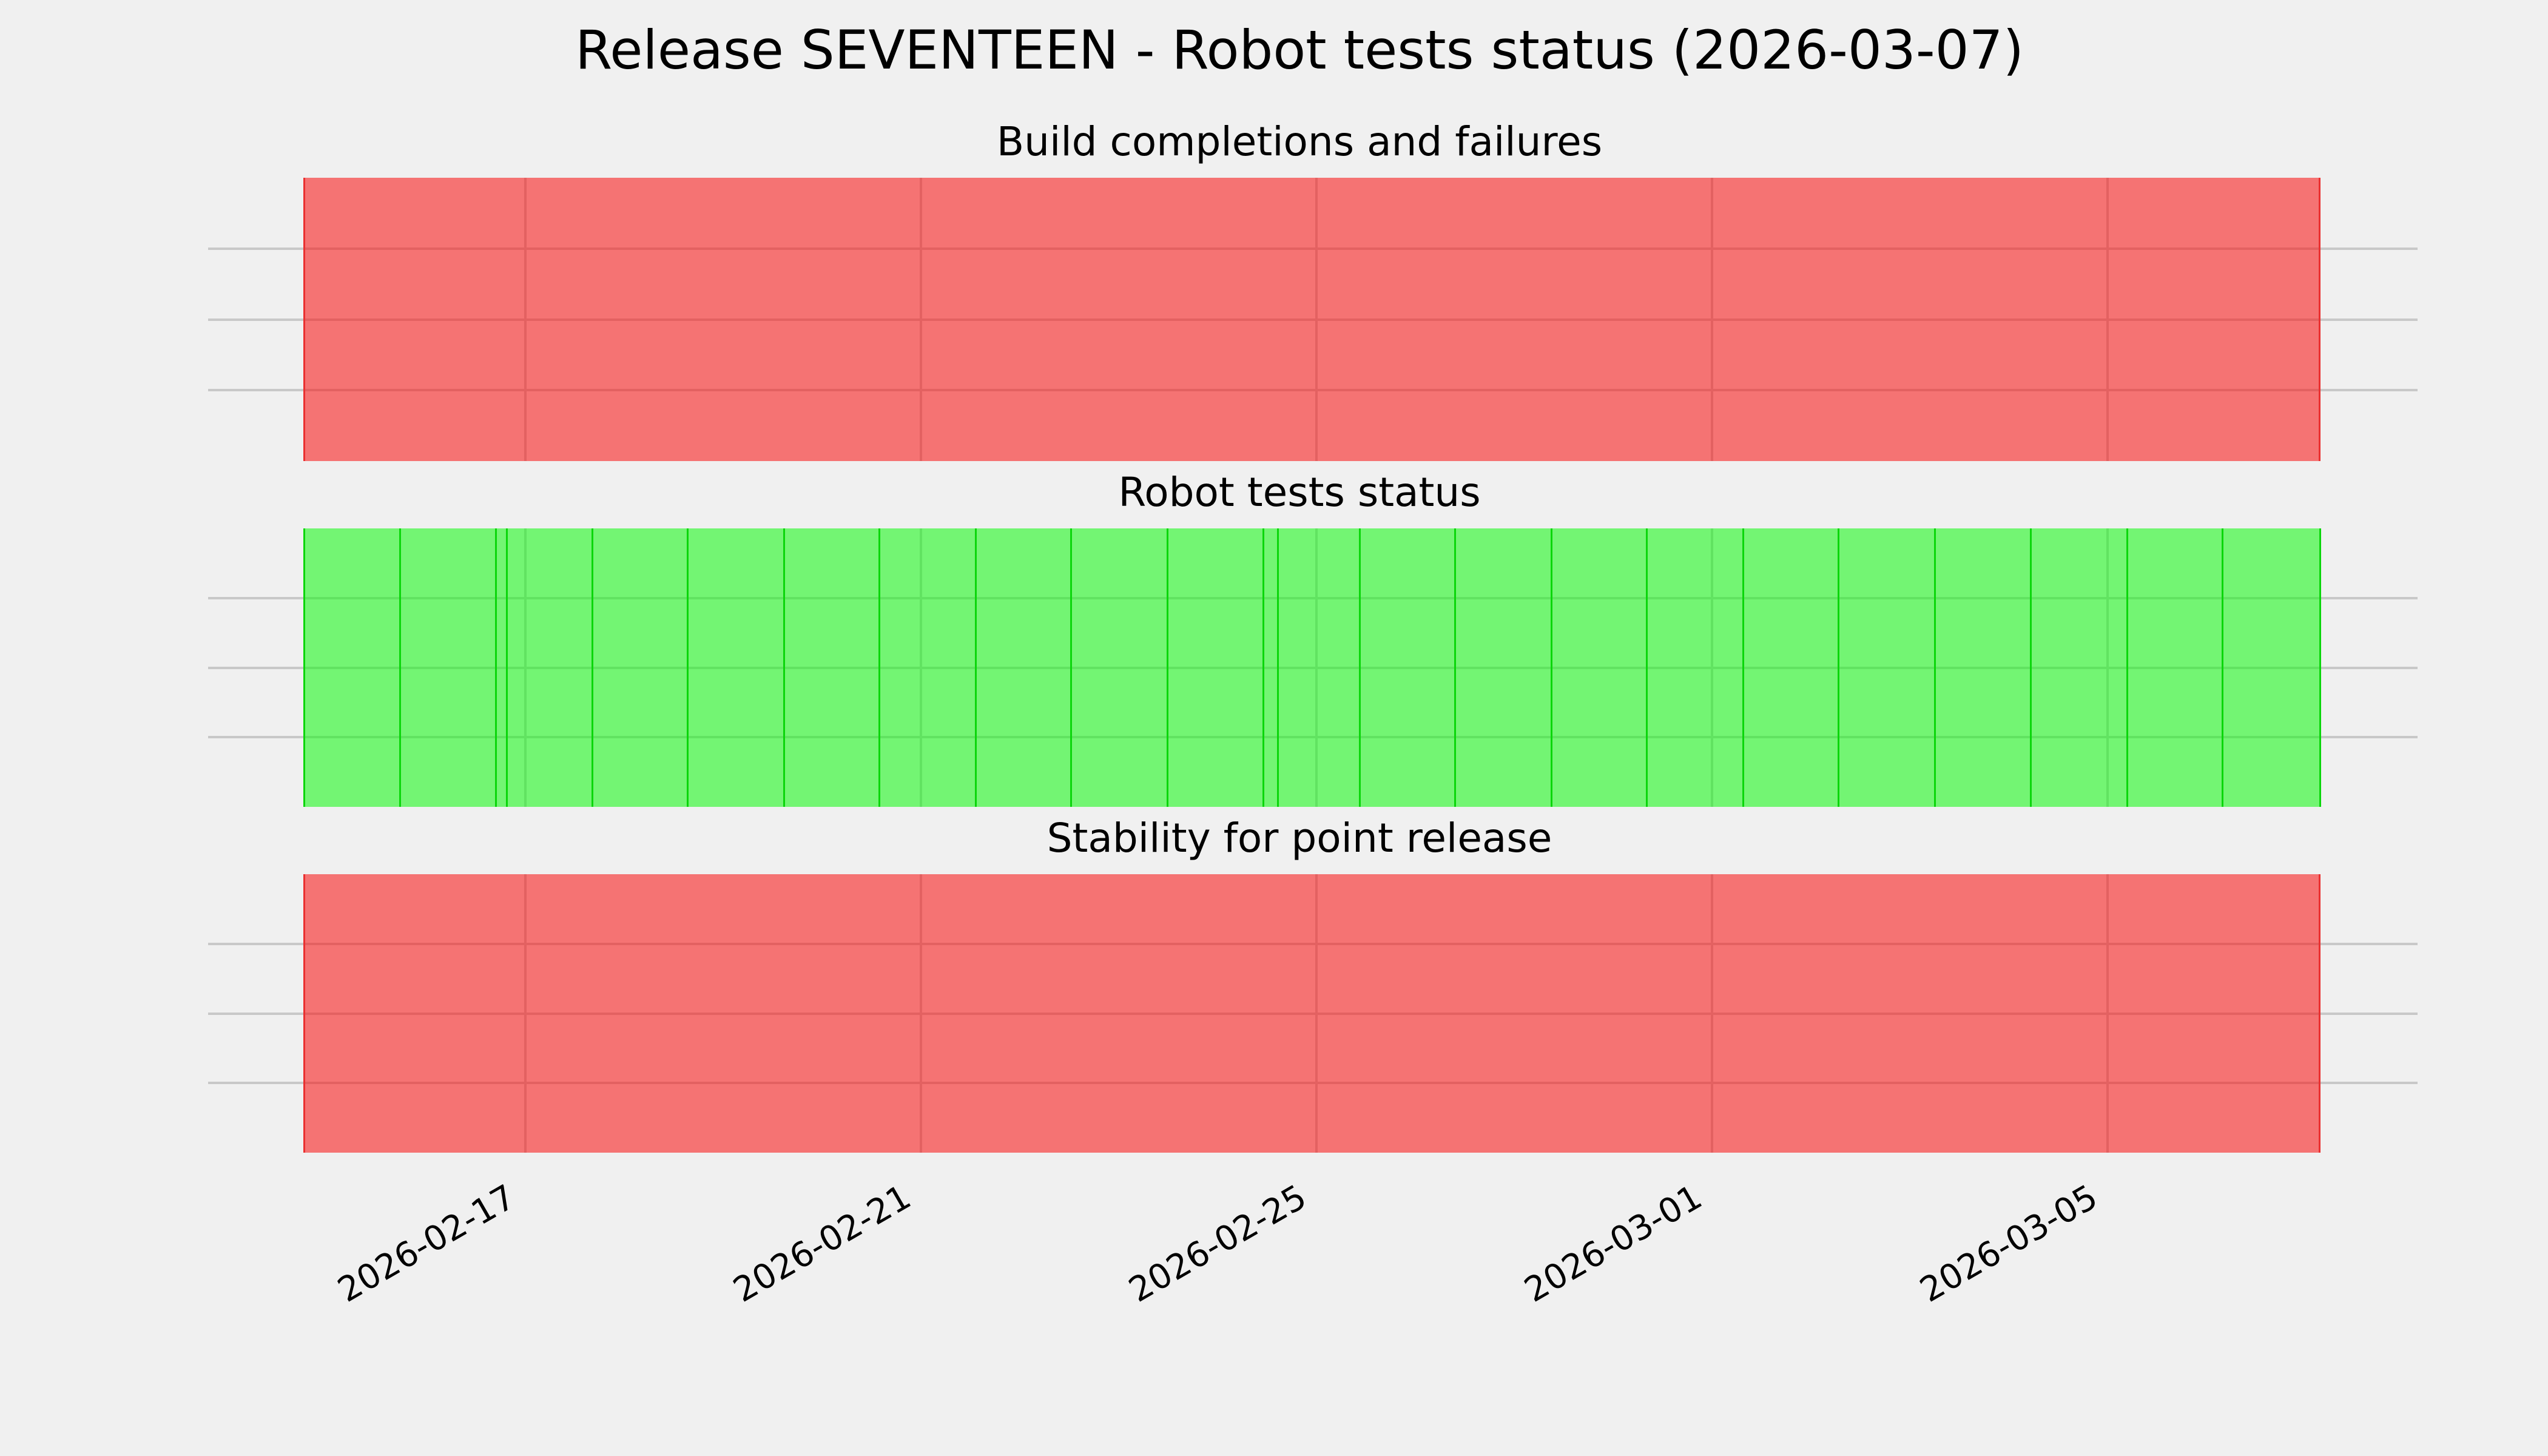 The height and width of the screenshot is (1456, 2548). What do you see at coordinates (426, 1243) in the screenshot?
I see `x-tick-label: 2026-02-17` at bounding box center [426, 1243].